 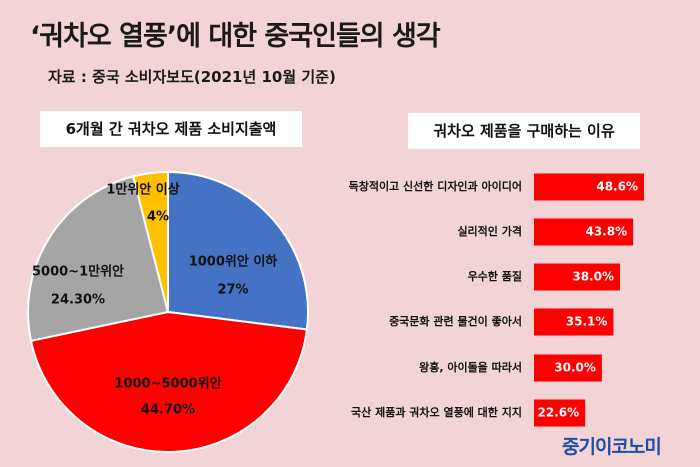 I want to click on bar-category-label: 실리적인 가격, so click(x=489, y=231).